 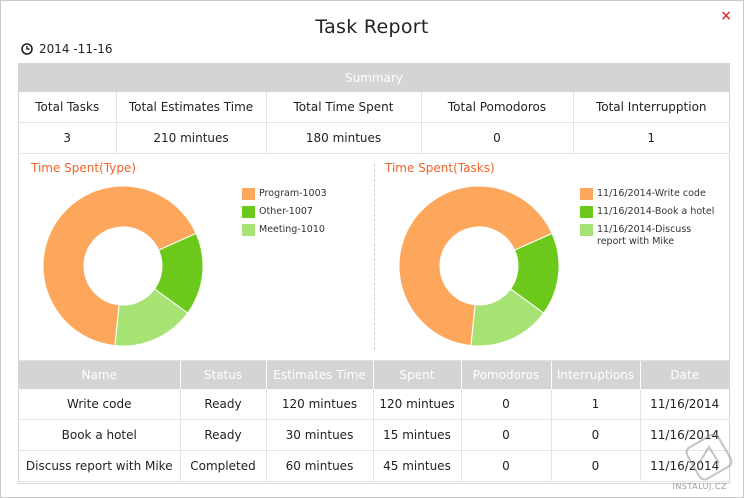 What do you see at coordinates (100, 435) in the screenshot?
I see `task-name: Book a hotel` at bounding box center [100, 435].